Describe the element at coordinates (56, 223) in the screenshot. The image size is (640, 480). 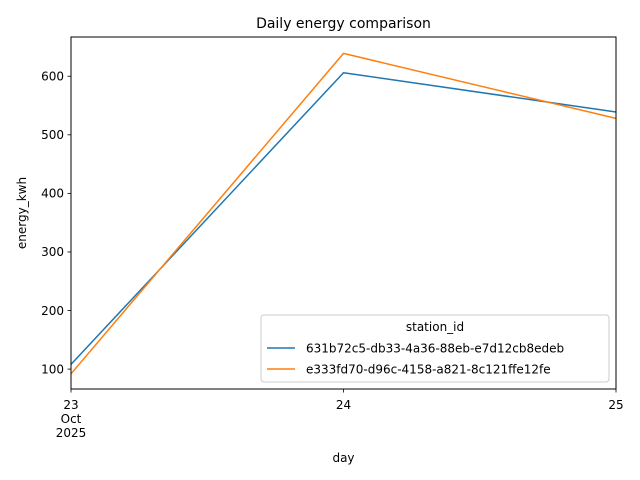
I see `y-axis: 100 200 300 400 500 600` at that location.